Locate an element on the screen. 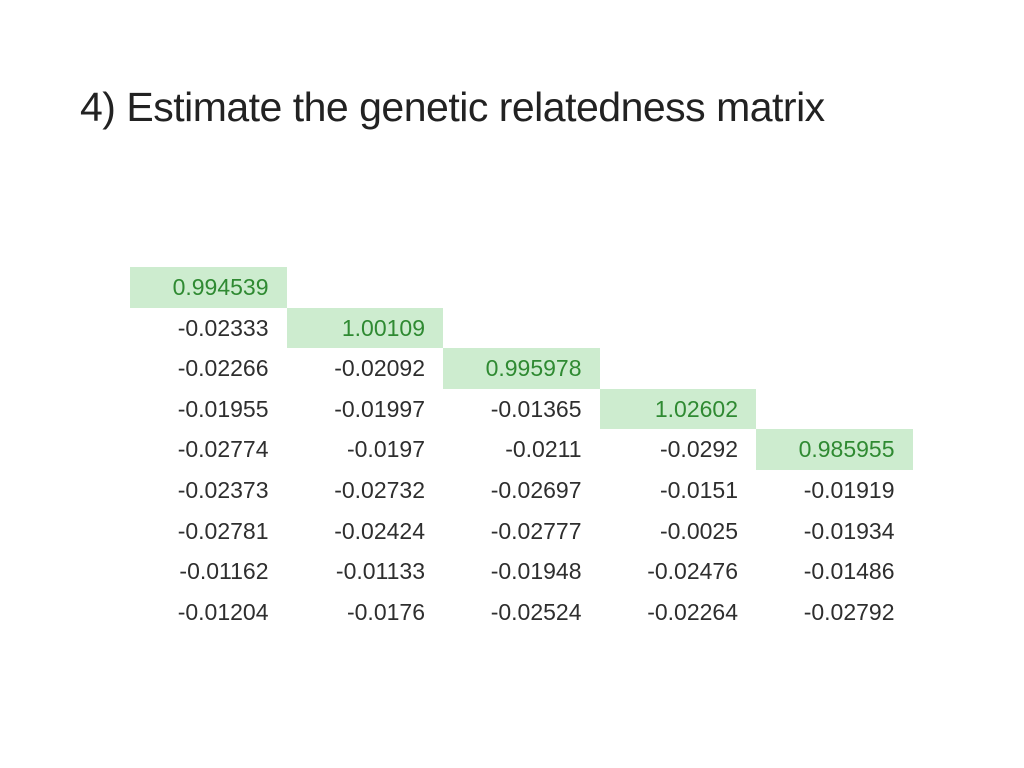  matrix-row: -0.02774 -0.0197 -0.0211 -0.0292 0.985955 is located at coordinates (521, 449).